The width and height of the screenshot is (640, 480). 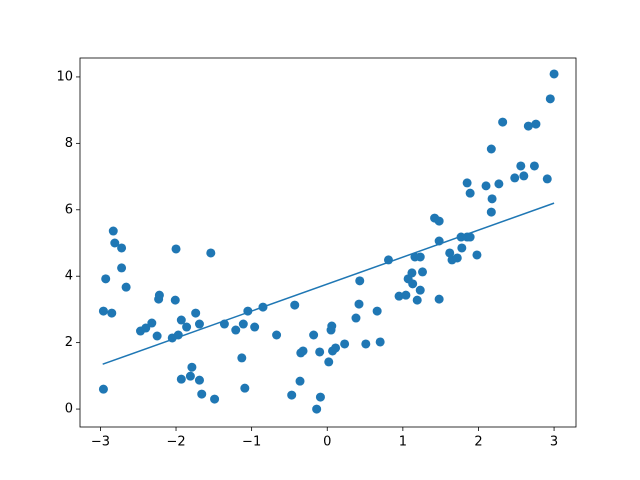 I want to click on x-tick-label: 2, so click(x=478, y=442).